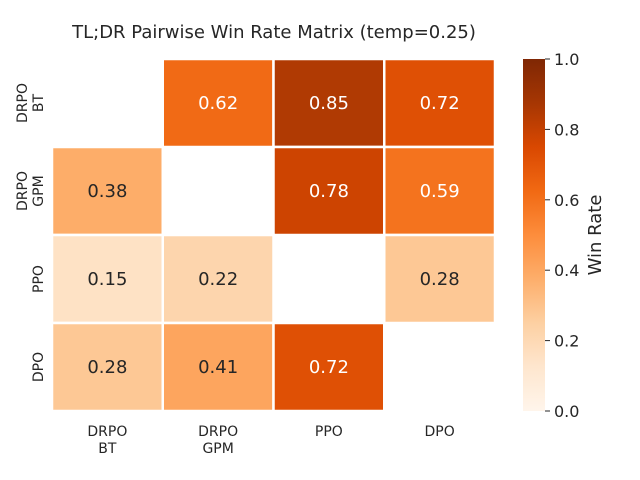 This screenshot has height=480, width=640. I want to click on colorbar-tick-label: 1.0, so click(566, 59).